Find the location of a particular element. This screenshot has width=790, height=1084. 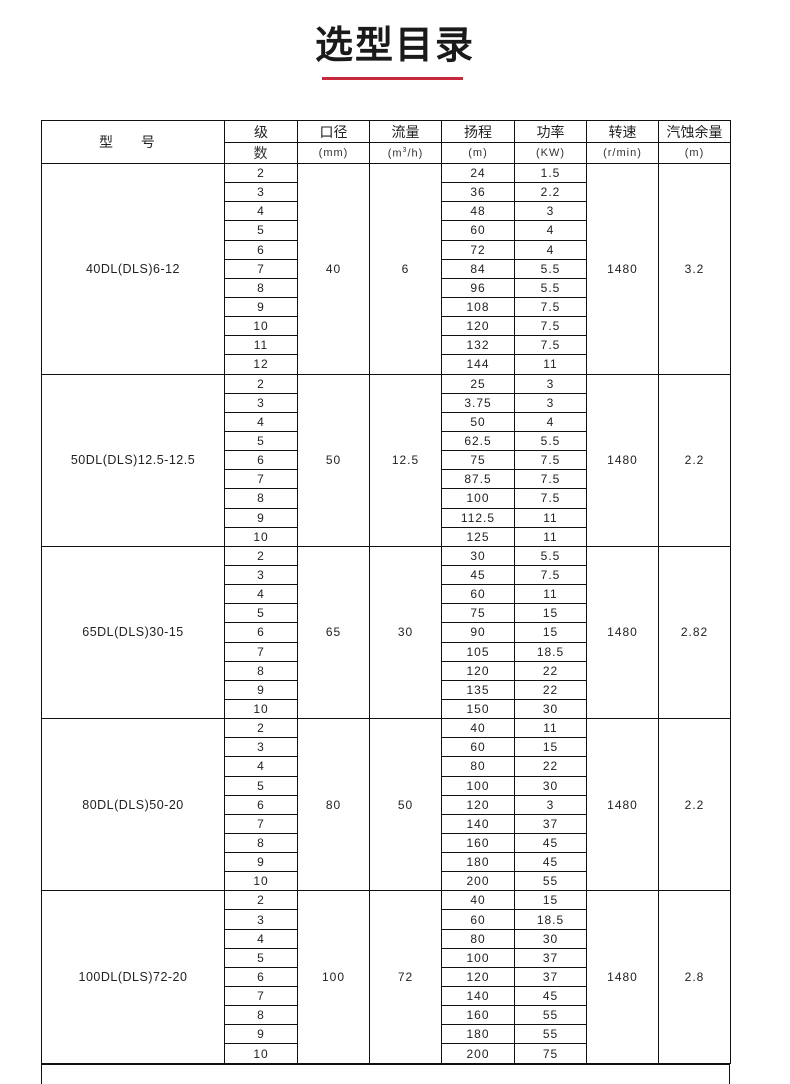

header-row: 型 号 级 口径 流量 扬程 功率 转速 汽蚀余量 is located at coordinates (386, 142).